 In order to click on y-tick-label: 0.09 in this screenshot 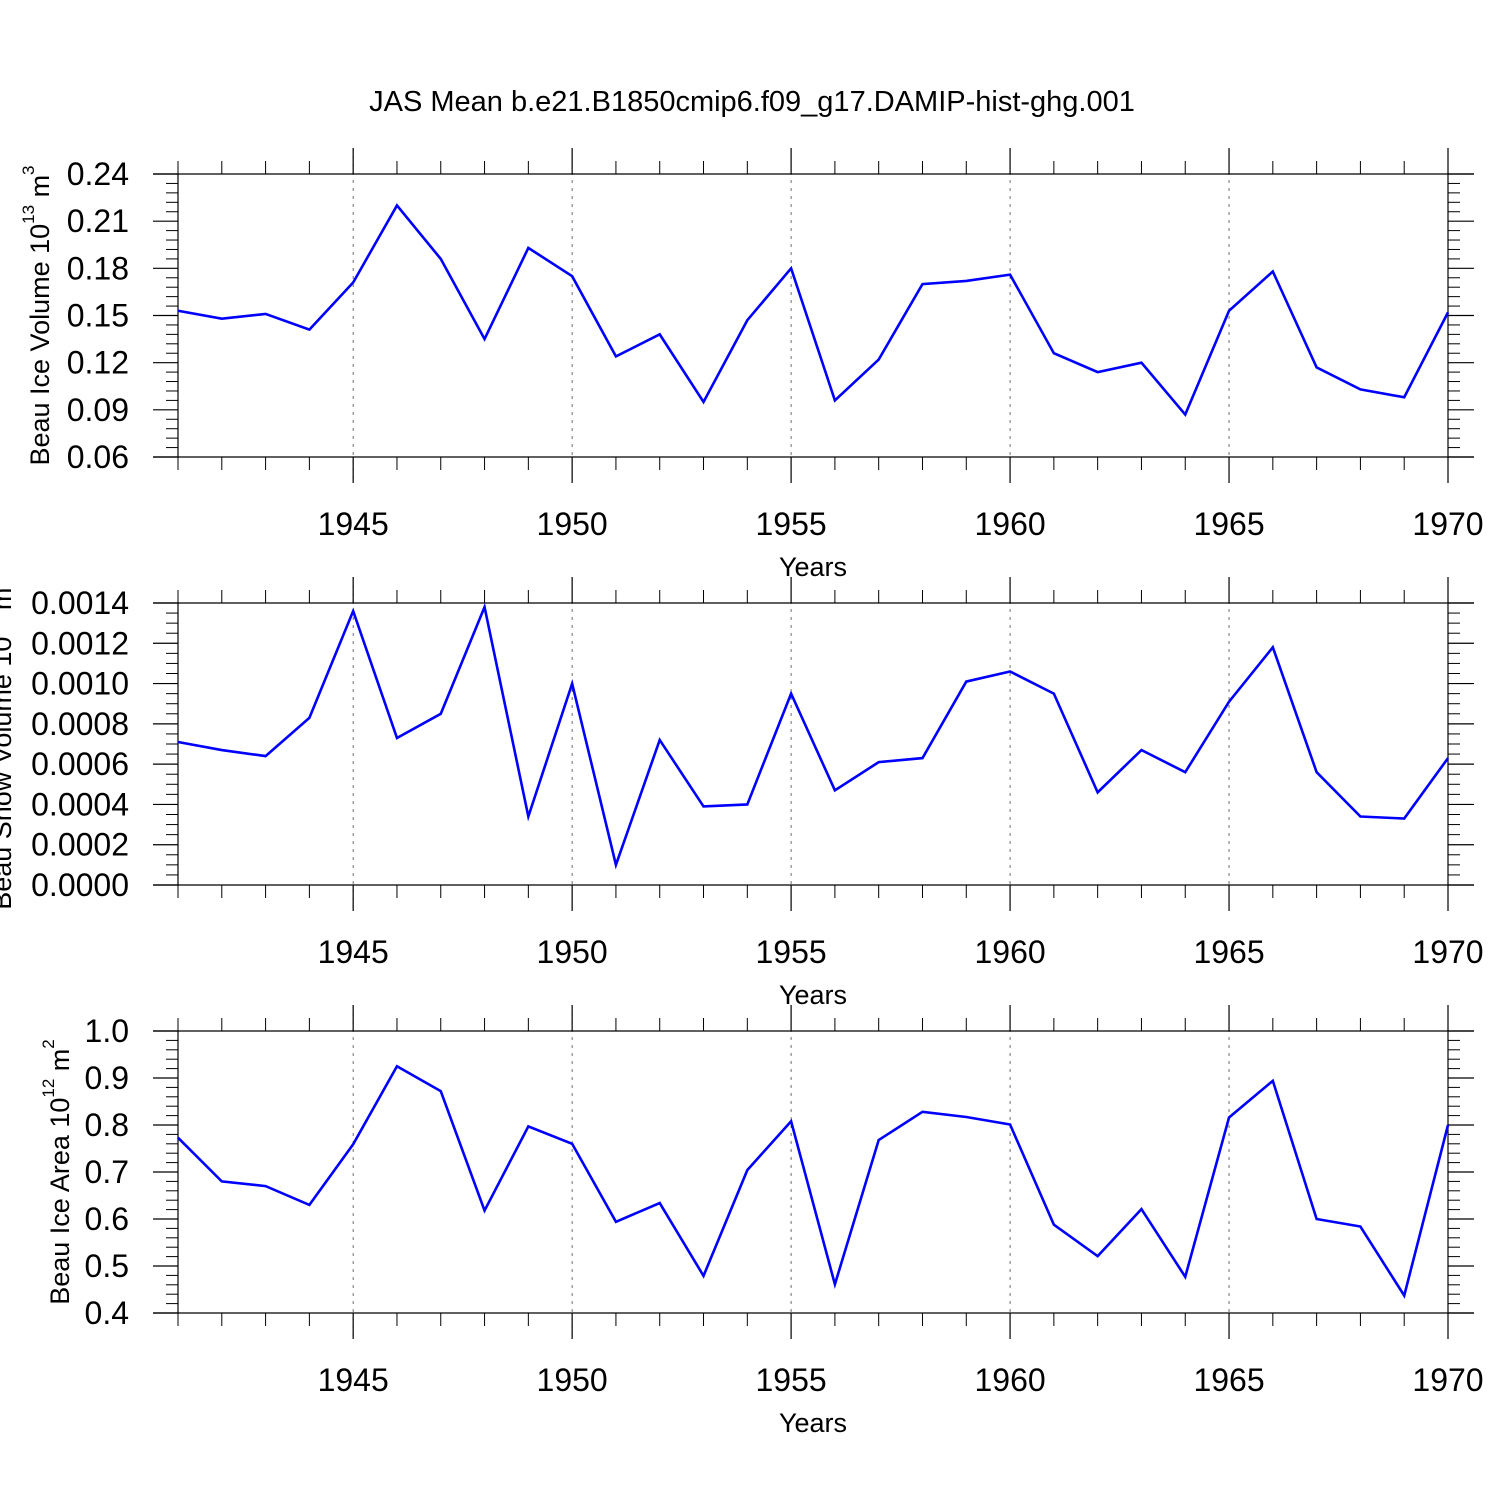, I will do `click(98, 410)`.